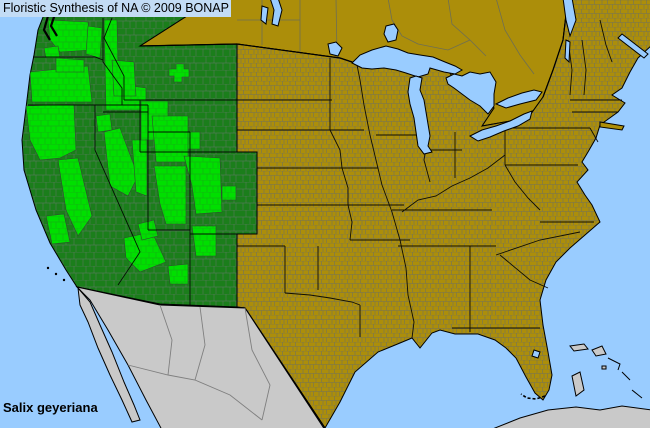  I want to click on lake-okeechobee, so click(536, 354).